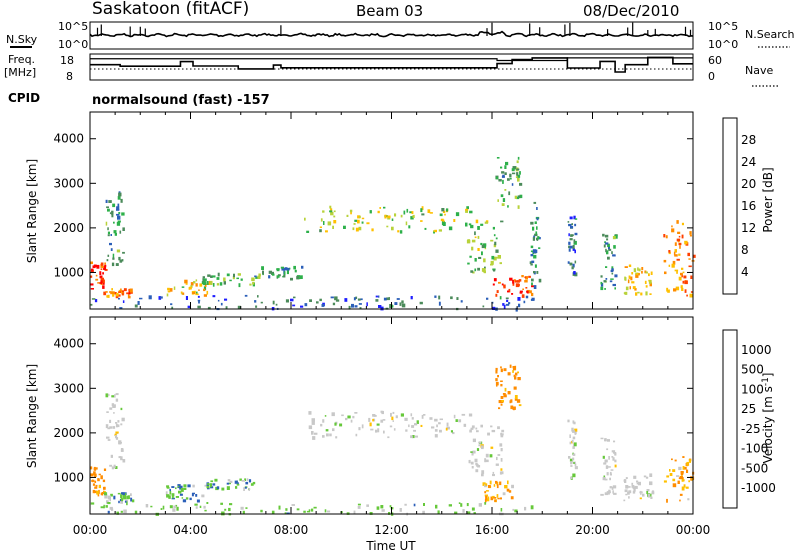 Image resolution: width=800 pixels, height=554 pixels. Describe the element at coordinates (751, 429) in the screenshot. I see `colorbar-tick-label: -25` at that location.